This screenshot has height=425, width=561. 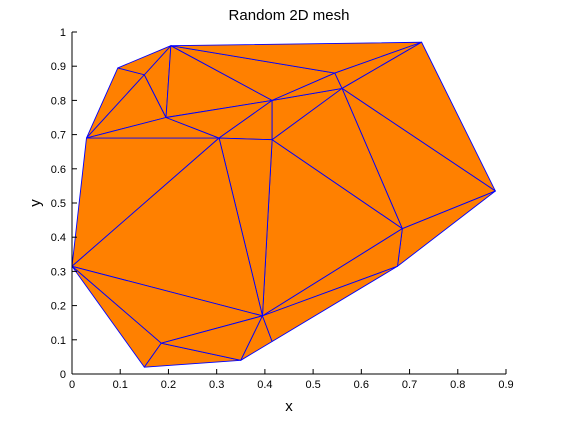 I want to click on x-tick-label-7: 0.7, so click(x=409, y=385).